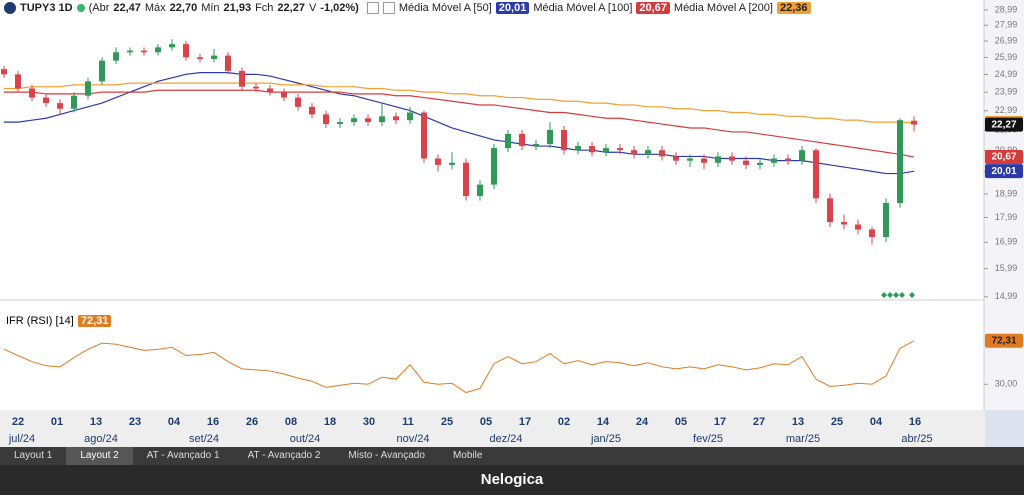 The image size is (1024, 495). Describe the element at coordinates (33, 455) in the screenshot. I see `tab: Layout 1` at that location.